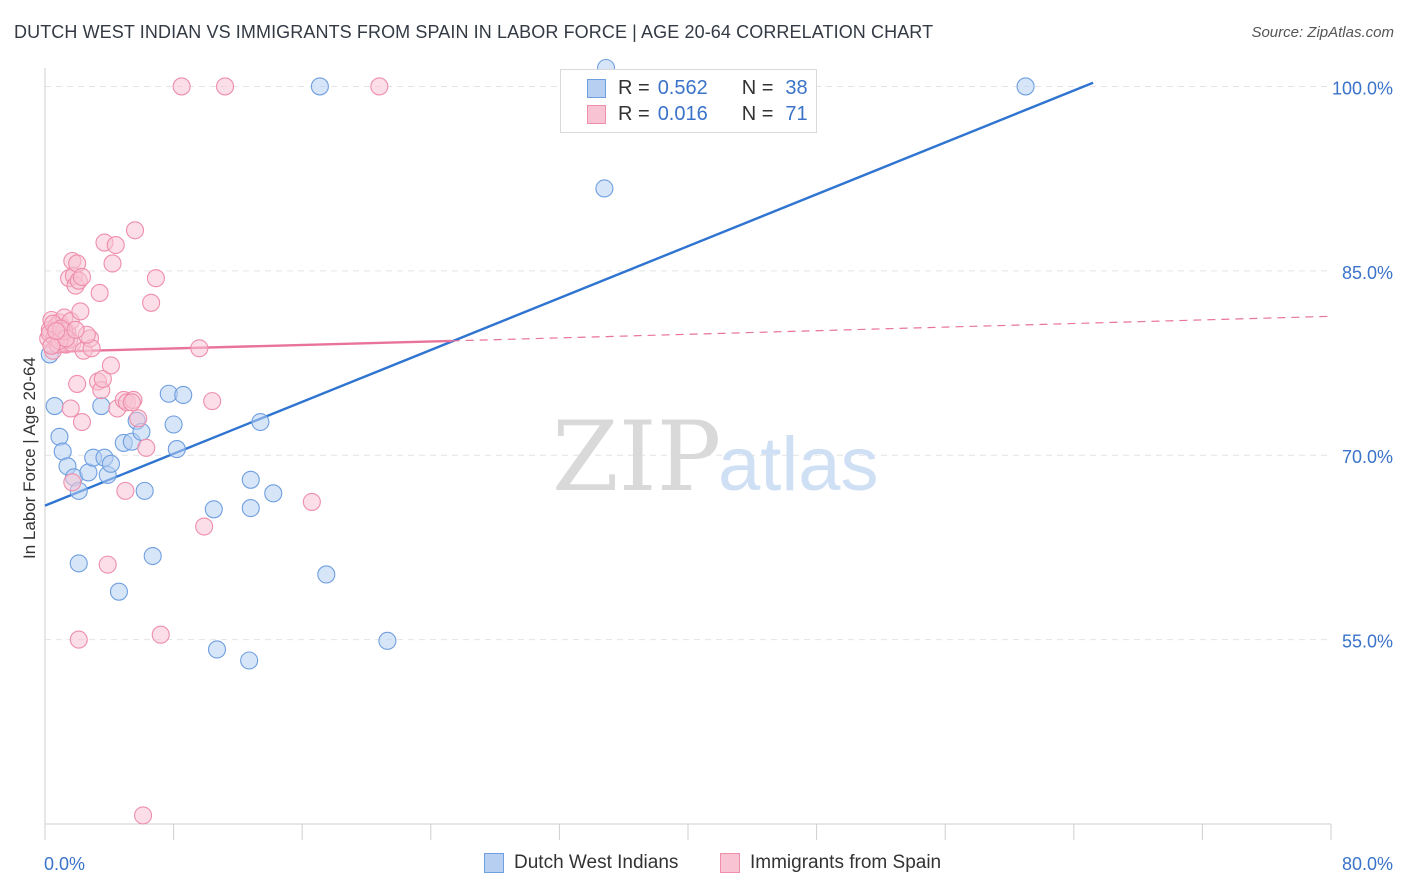  What do you see at coordinates (796, 113) in the screenshot?
I see `legend-n-value: 71` at bounding box center [796, 113].